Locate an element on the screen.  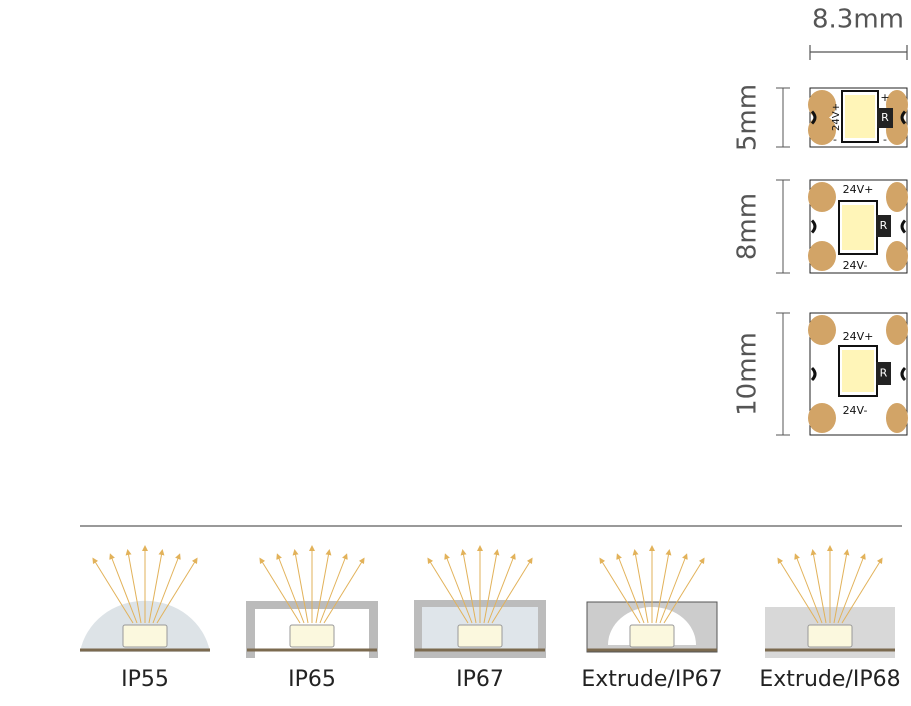
polarity-label: + is located at coordinates (884, 97).